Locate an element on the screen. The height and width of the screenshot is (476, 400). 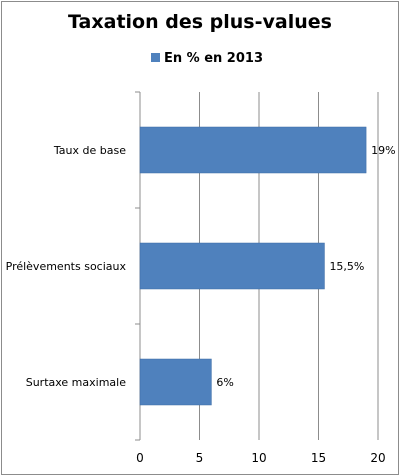
category-label: Taux de base is located at coordinates (89, 150).